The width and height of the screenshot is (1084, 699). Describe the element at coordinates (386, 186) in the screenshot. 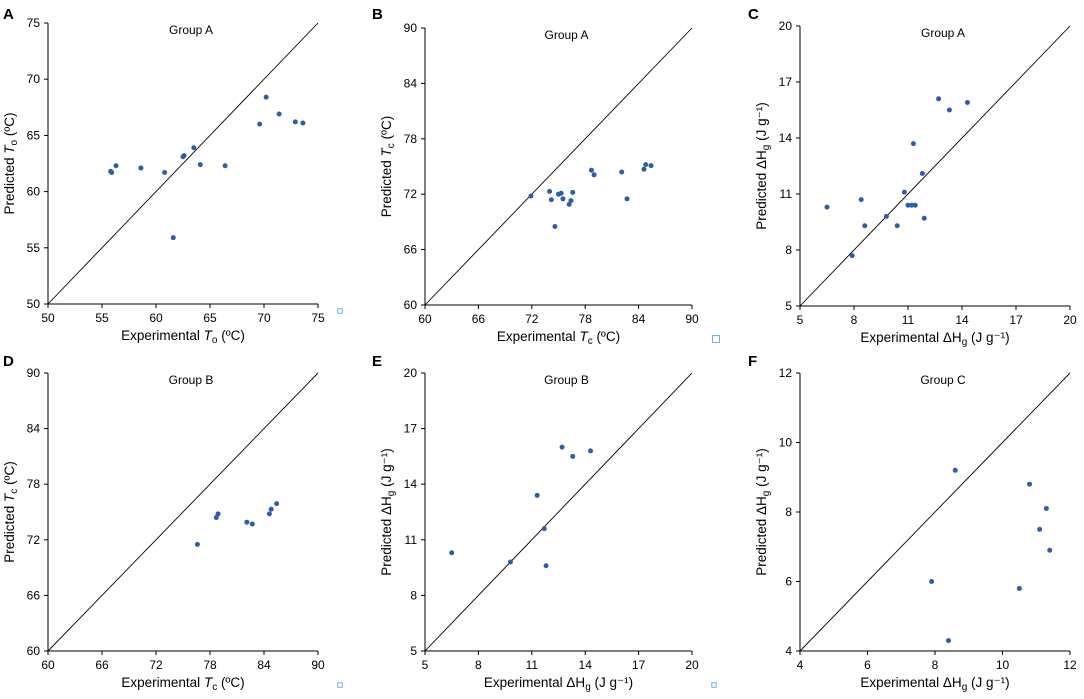

I see `label-prefix: Predicted` at that location.